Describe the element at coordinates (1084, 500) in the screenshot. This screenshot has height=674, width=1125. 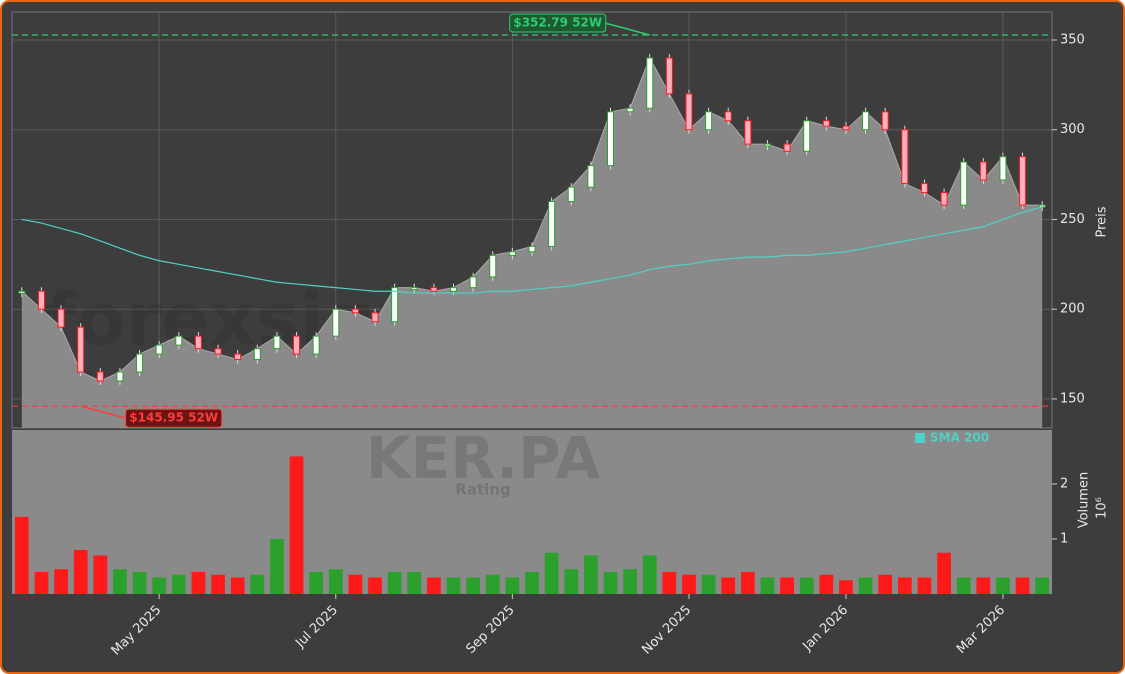
I see `volume-axis-label: Volumen` at that location.